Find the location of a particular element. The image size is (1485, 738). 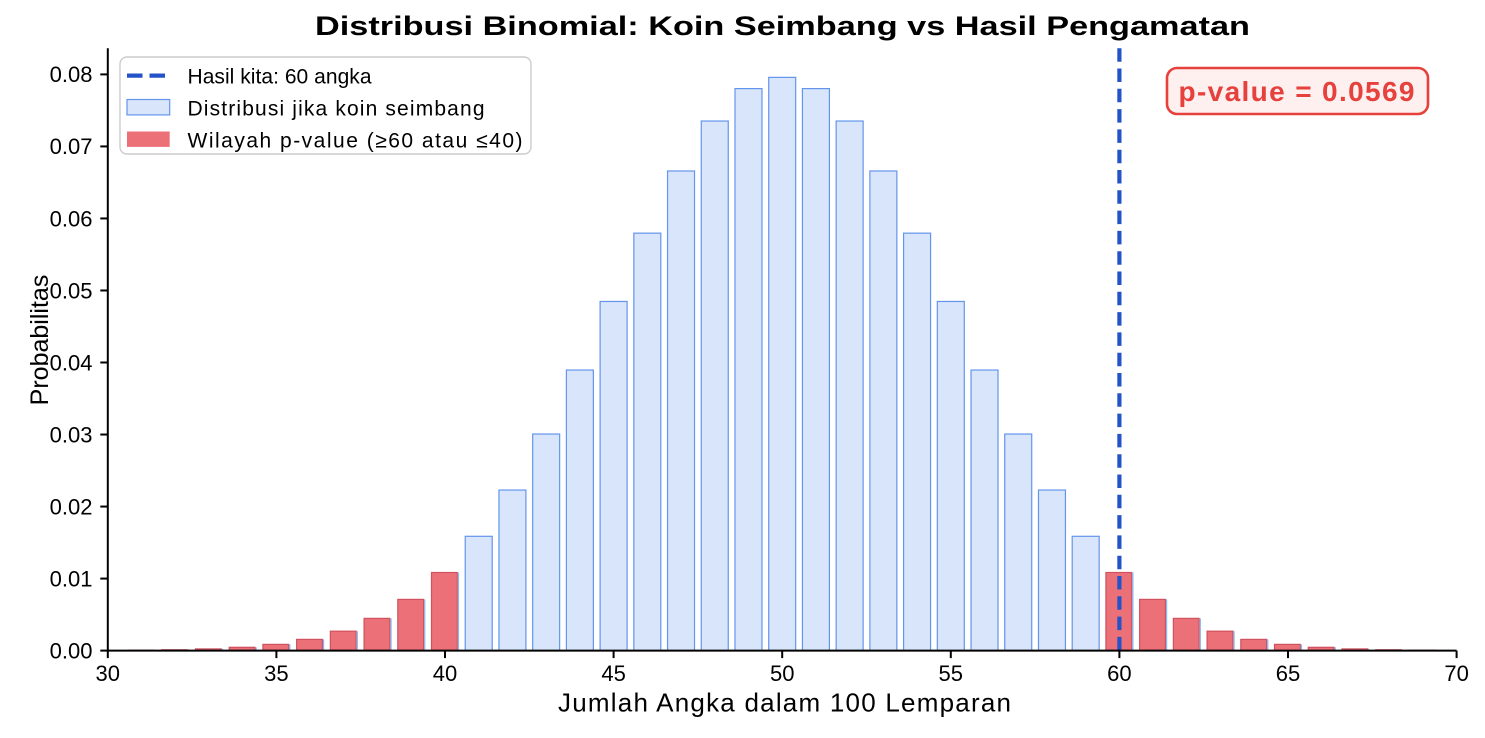

svg-text: 45 is located at coordinates (613, 673).